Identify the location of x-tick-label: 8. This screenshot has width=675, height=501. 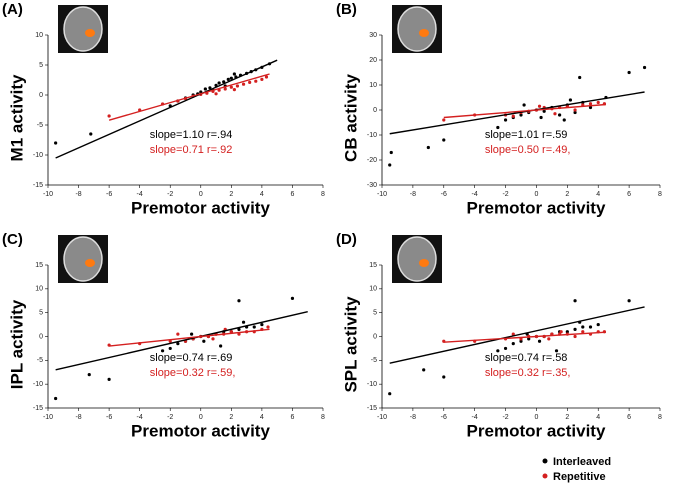
(660, 417).